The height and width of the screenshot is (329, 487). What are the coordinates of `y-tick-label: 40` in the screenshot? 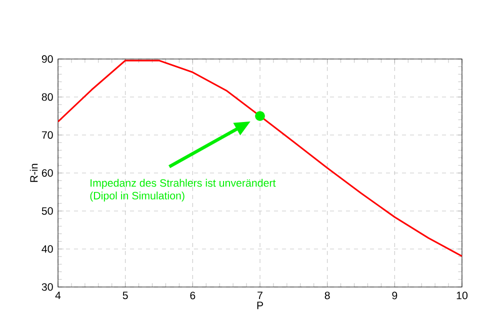 It's located at (47, 249).